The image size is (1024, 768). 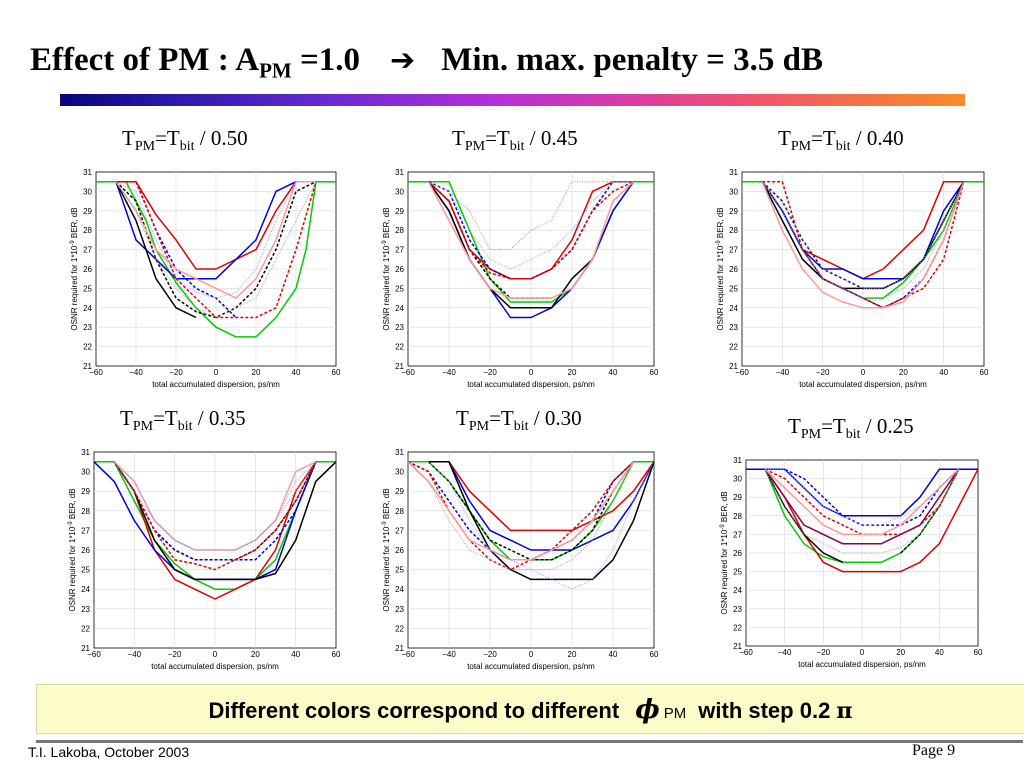 What do you see at coordinates (529, 741) in the screenshot?
I see `footer-divider` at bounding box center [529, 741].